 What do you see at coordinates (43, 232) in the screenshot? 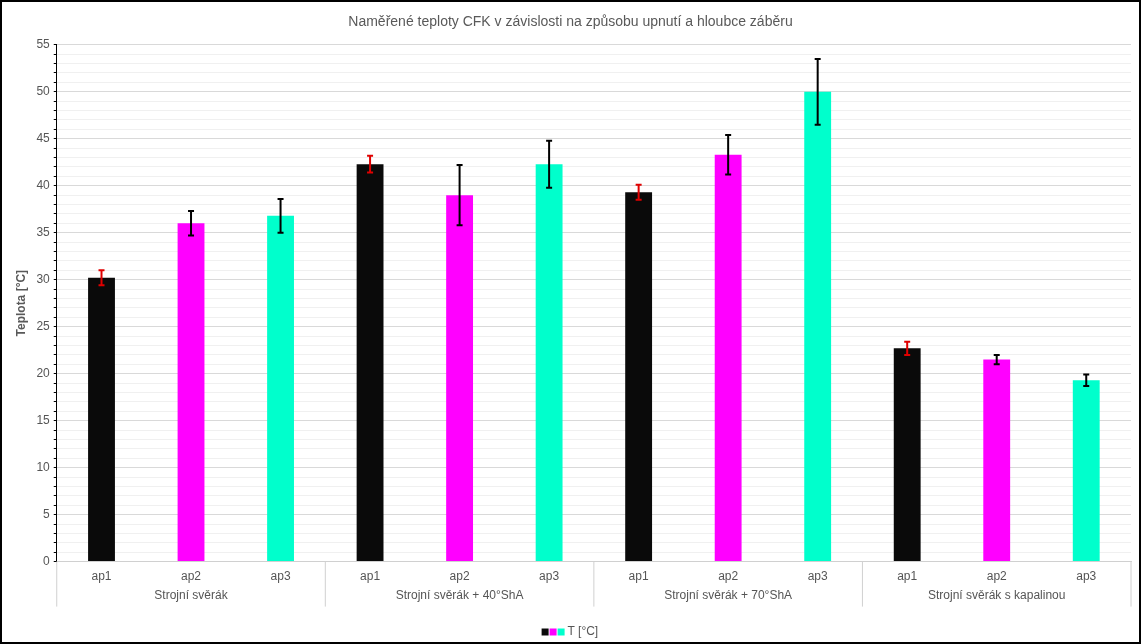
I see `y-tick-label: 35` at bounding box center [43, 232].